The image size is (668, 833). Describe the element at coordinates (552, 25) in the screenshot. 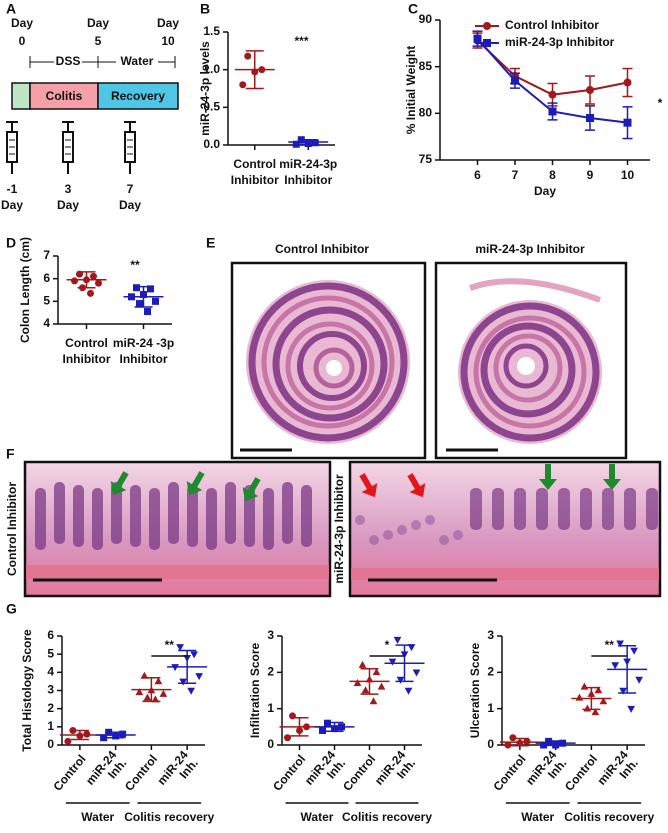

I see `legend-label: Control Inhibitor` at that location.